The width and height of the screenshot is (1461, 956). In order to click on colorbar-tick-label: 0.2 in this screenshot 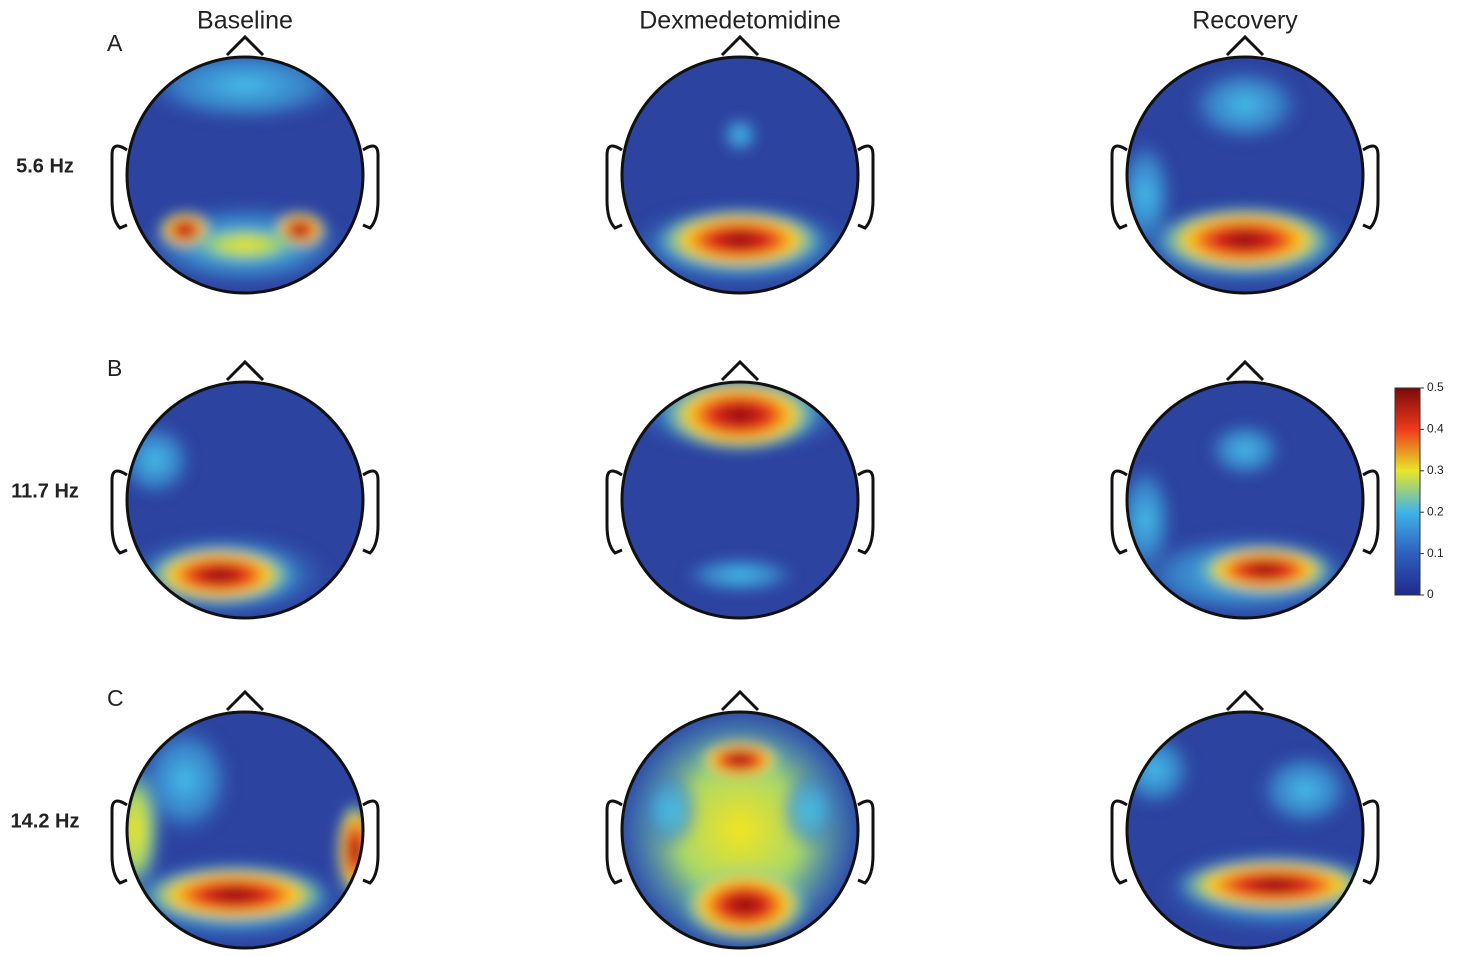, I will do `click(1435, 511)`.